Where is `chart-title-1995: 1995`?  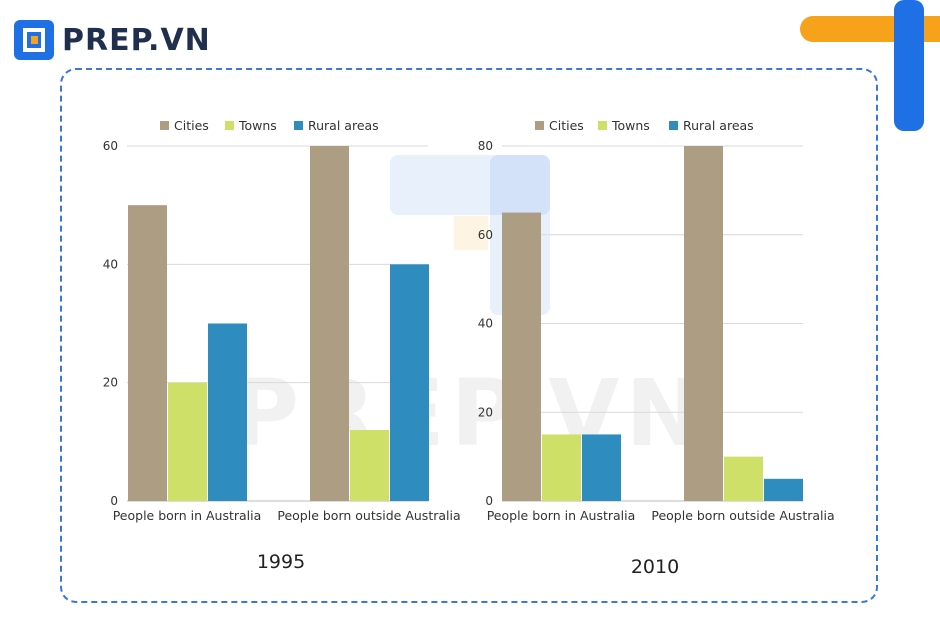 chart-title-1995: 1995 is located at coordinates (281, 562).